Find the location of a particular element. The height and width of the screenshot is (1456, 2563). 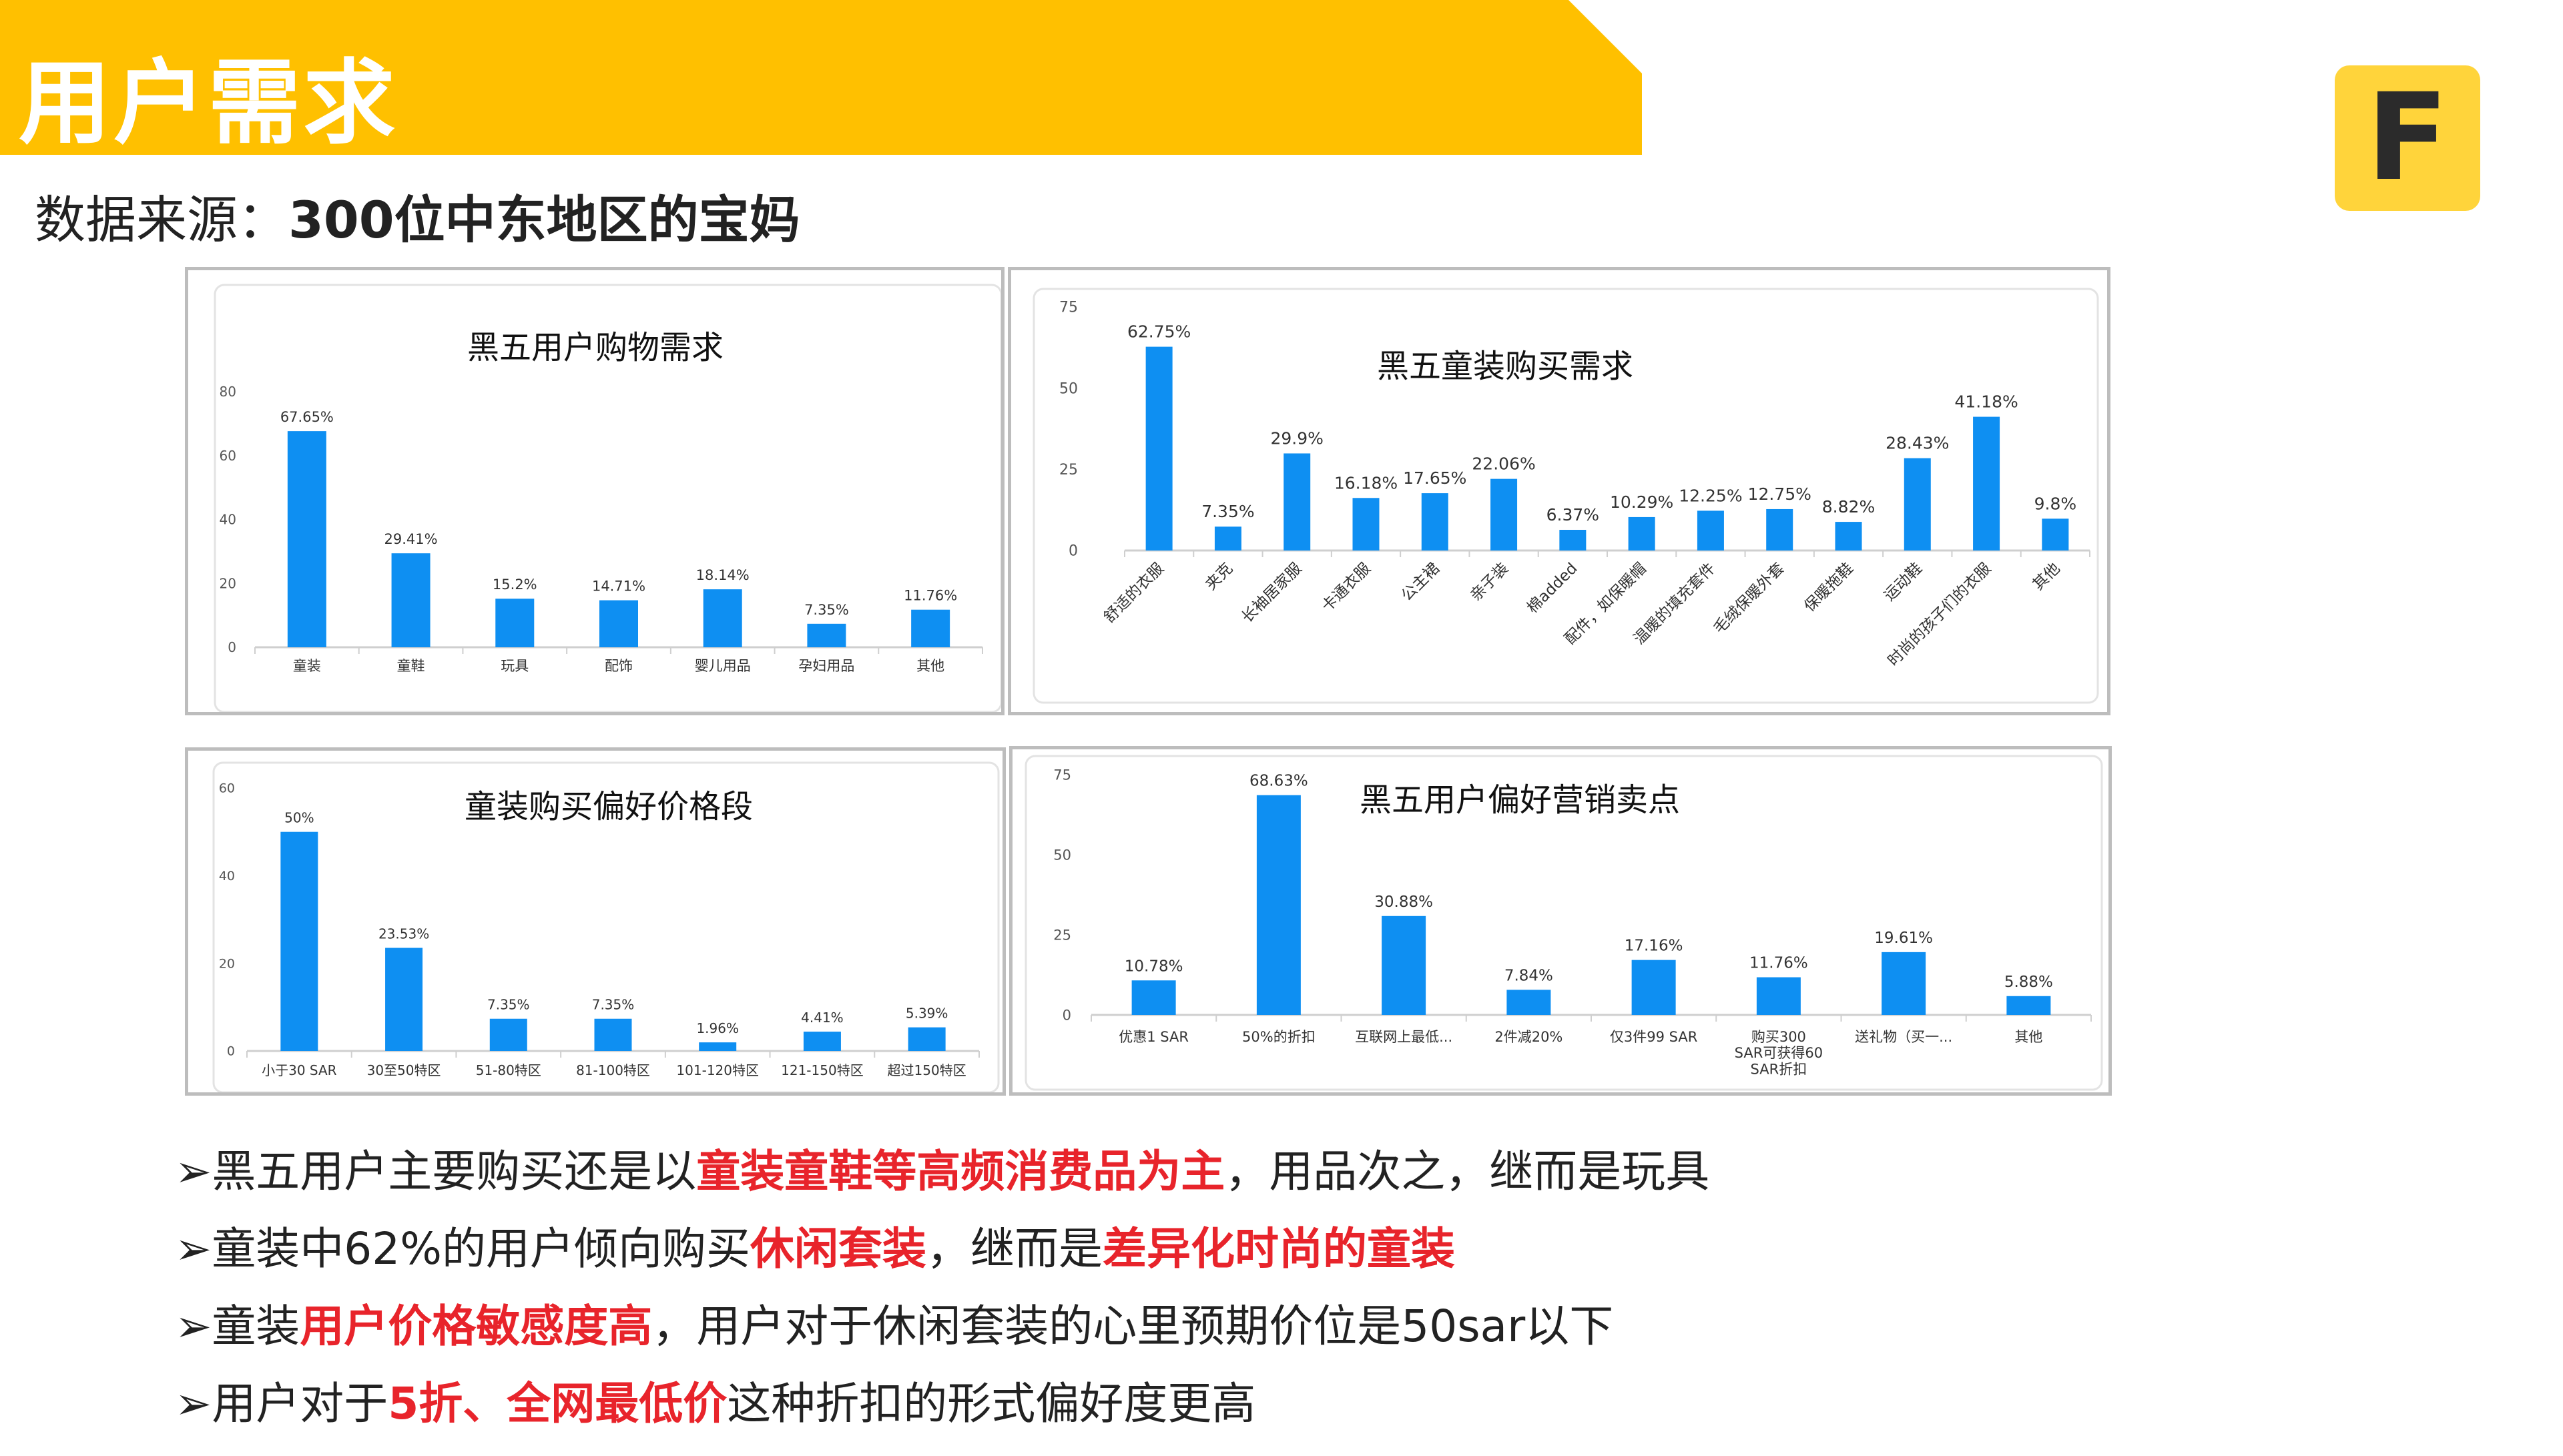

finding-text: 这种折扣的形式偏好度更高 is located at coordinates (991, 1403).